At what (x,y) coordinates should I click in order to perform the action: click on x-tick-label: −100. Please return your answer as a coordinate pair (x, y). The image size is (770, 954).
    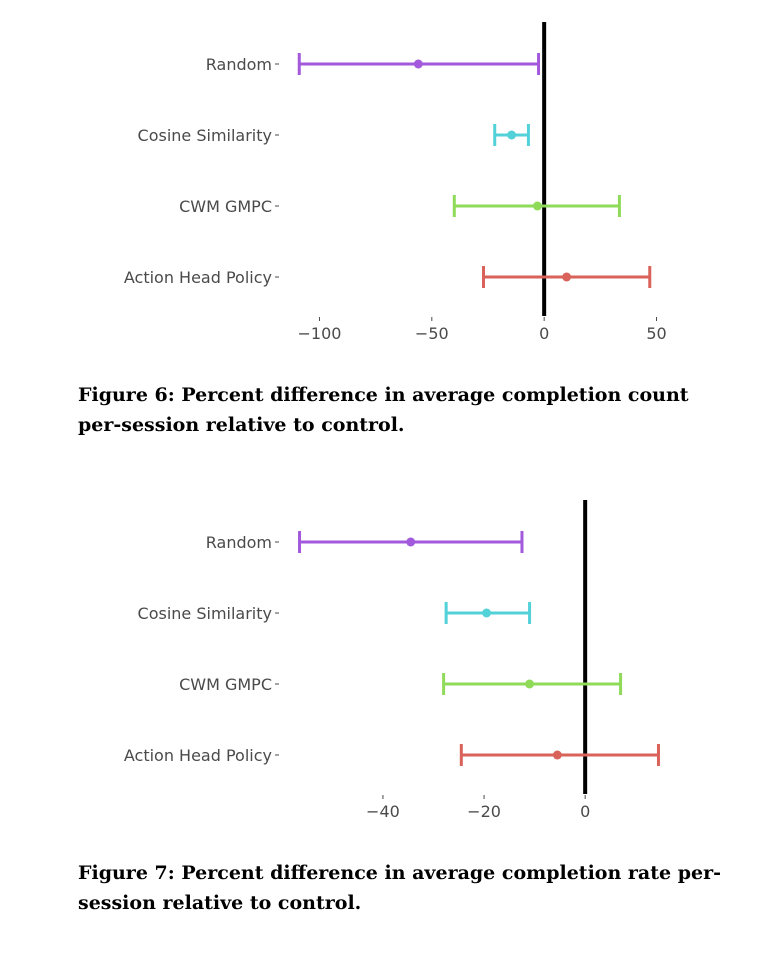
    Looking at the image, I should click on (319, 333).